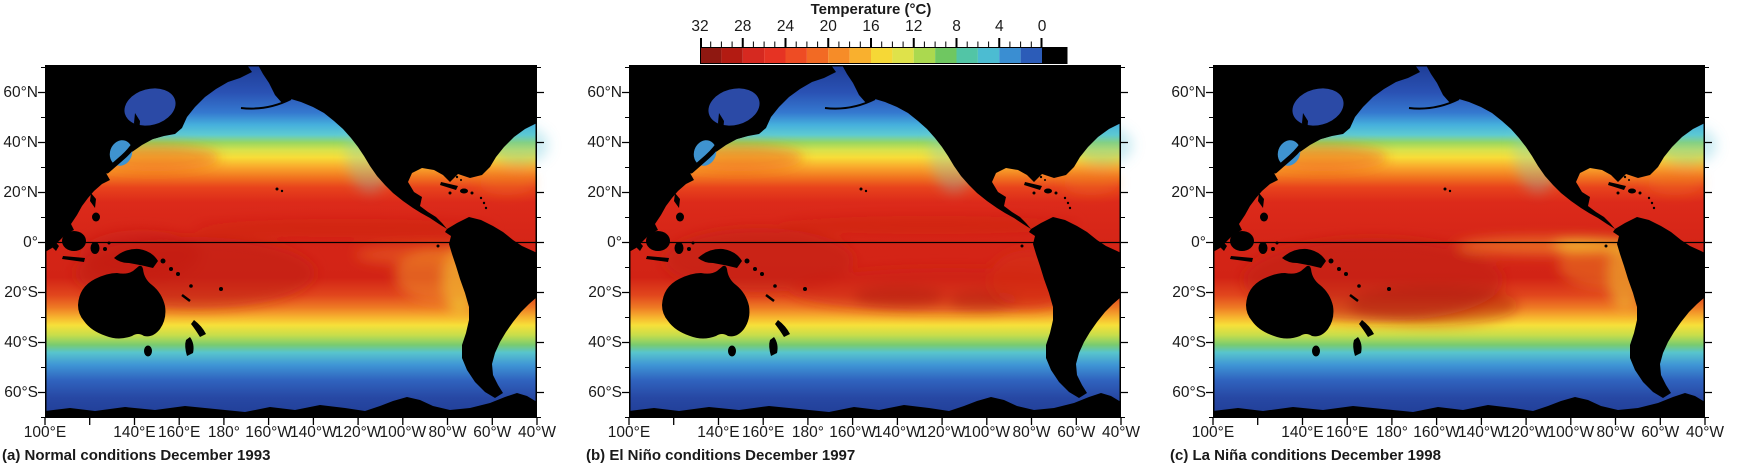  I want to click on colorbar-major-ticks, so click(871, 42).